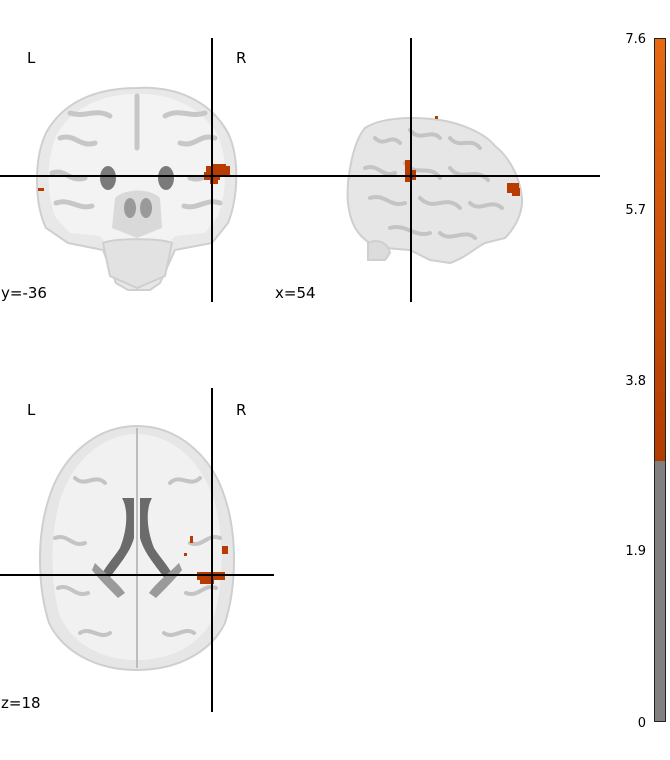 This screenshot has height=760, width=670. I want to click on colorbar-tick-label: 3.8, so click(635, 381).